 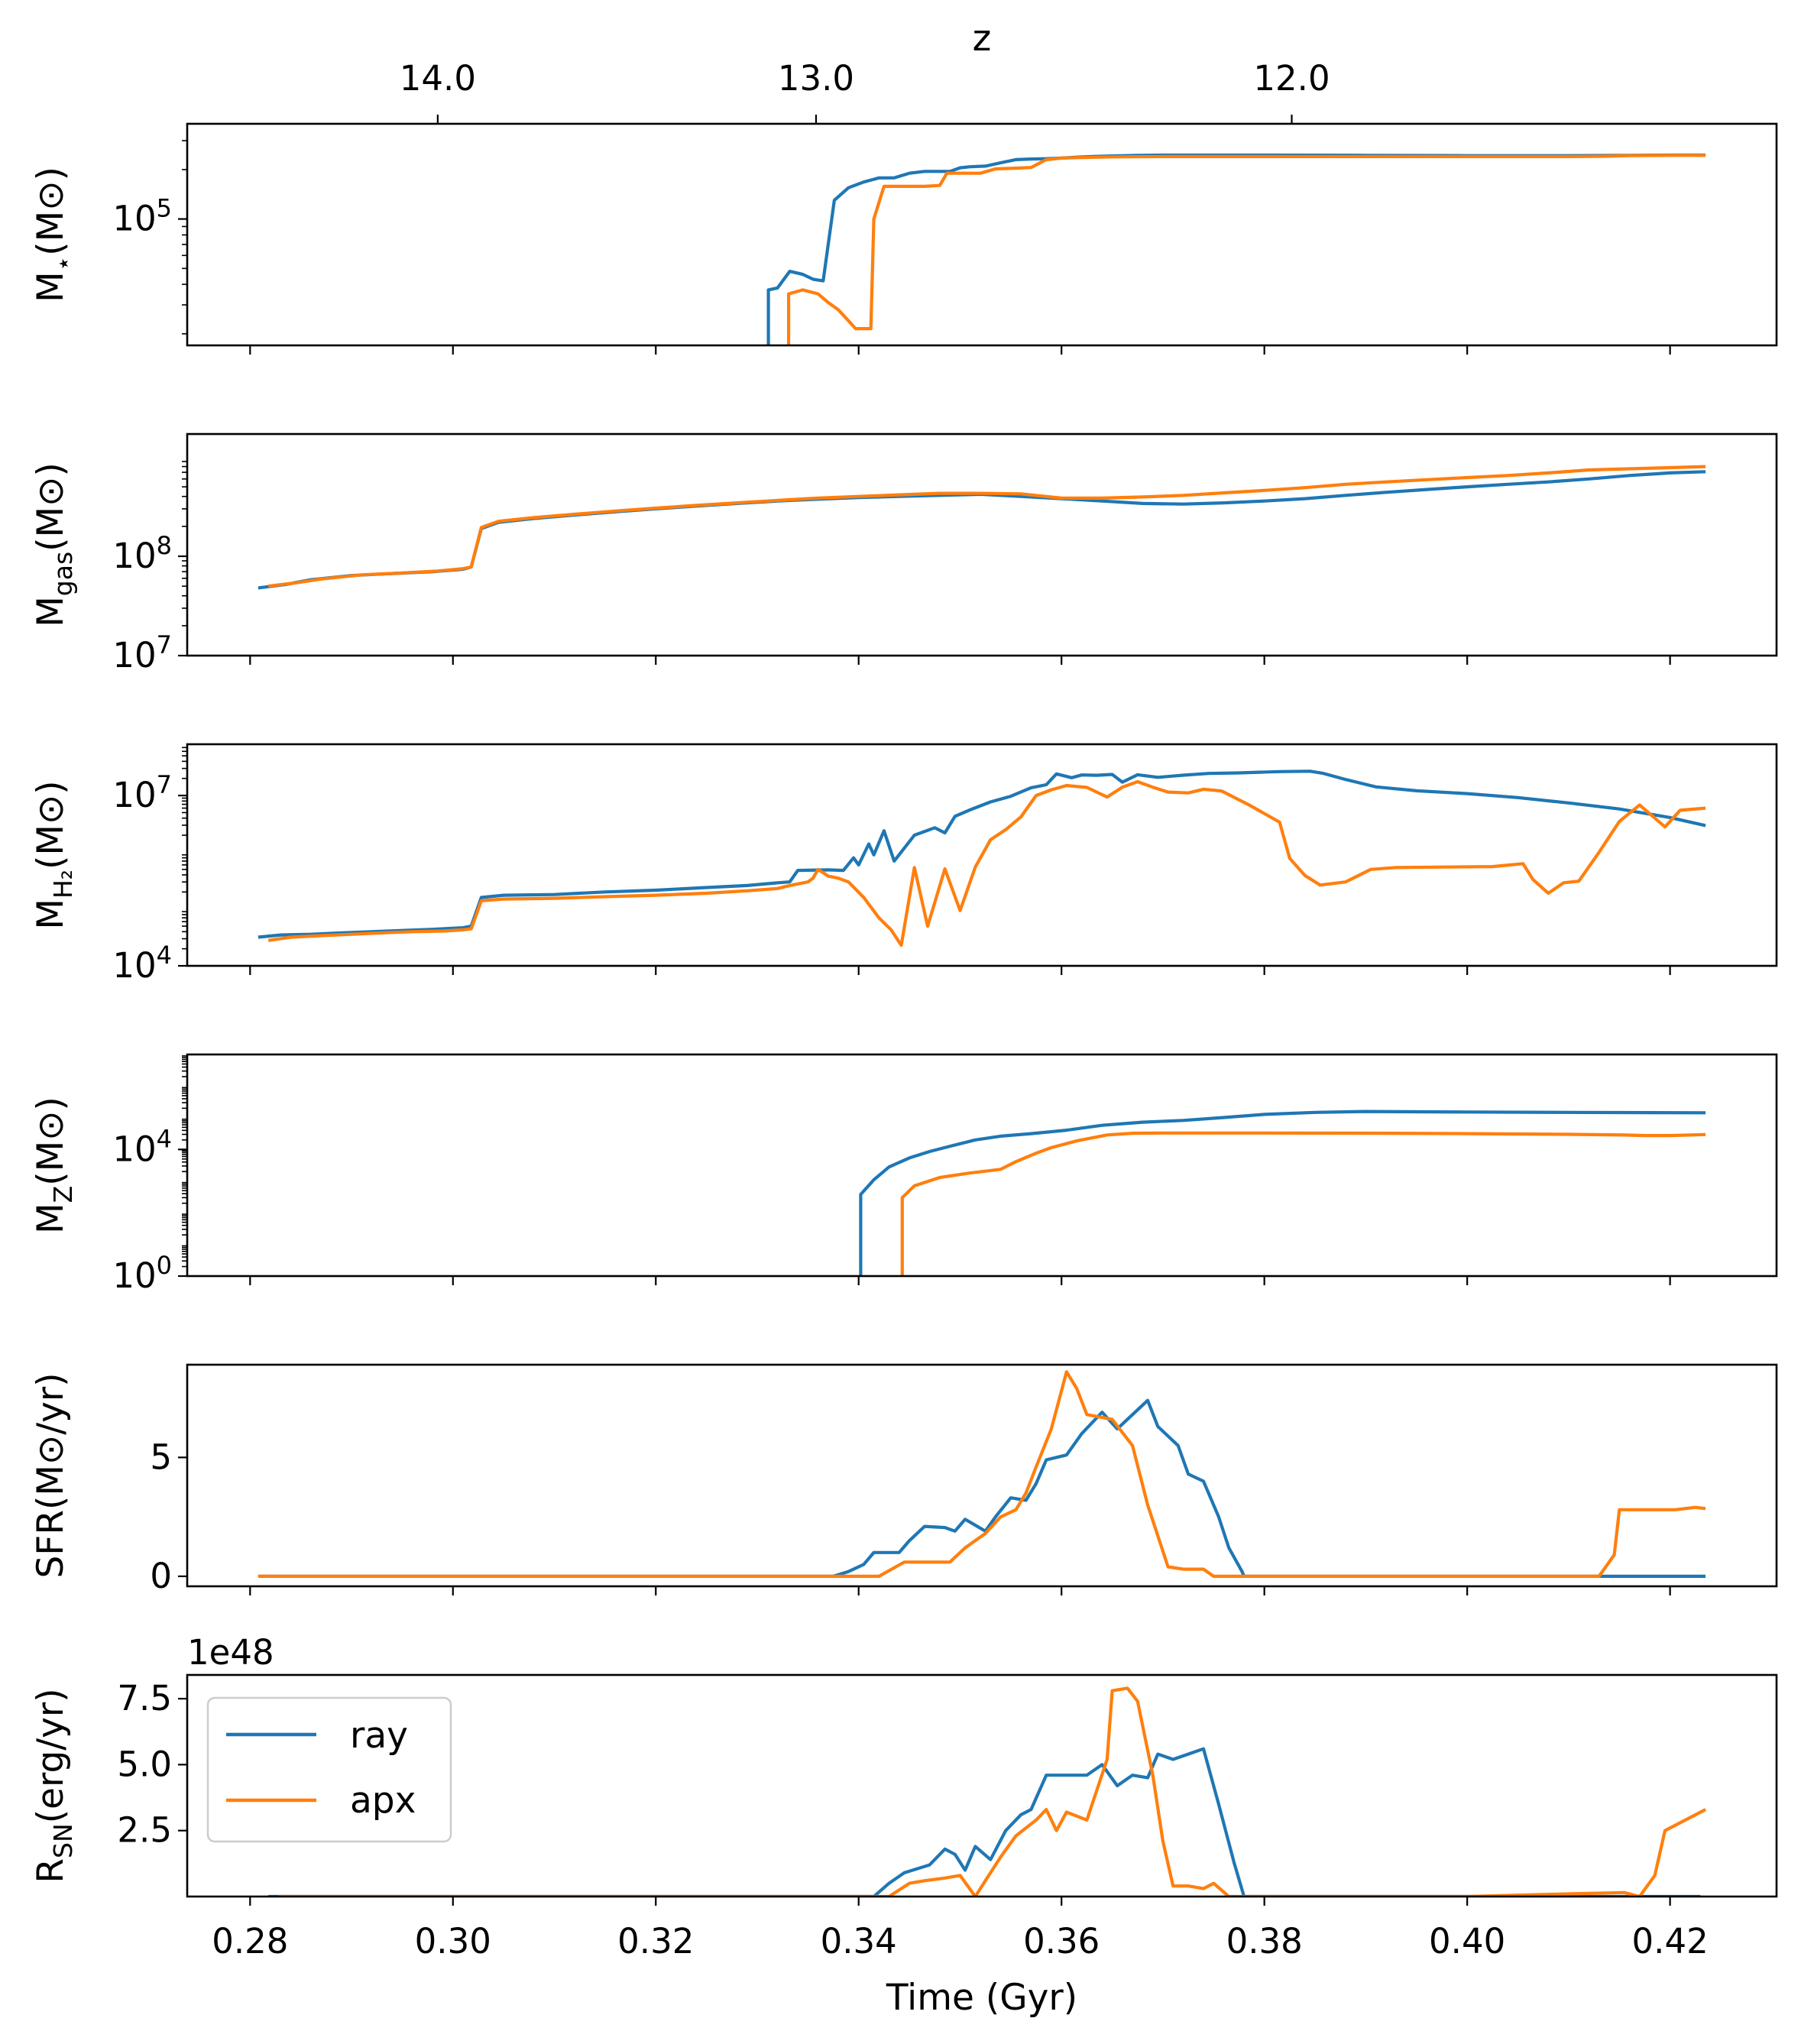 What do you see at coordinates (144, 1830) in the screenshot?
I see `y-tick-label: 2.5` at bounding box center [144, 1830].